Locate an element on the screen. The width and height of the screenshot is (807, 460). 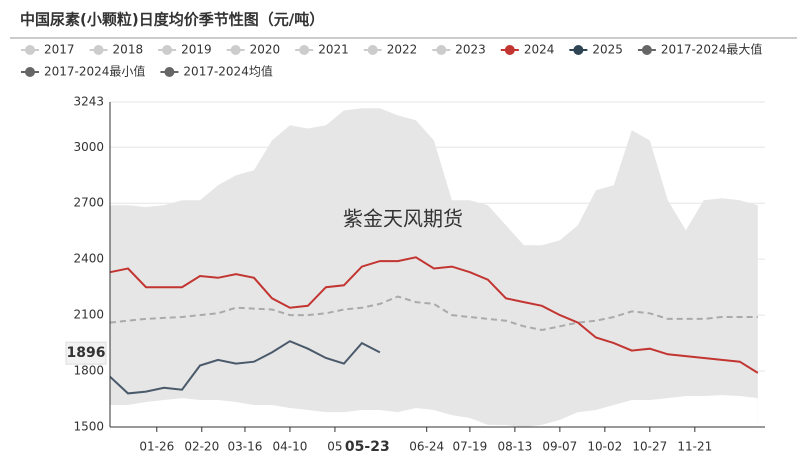
avg-line is located at coordinates (433, 313).